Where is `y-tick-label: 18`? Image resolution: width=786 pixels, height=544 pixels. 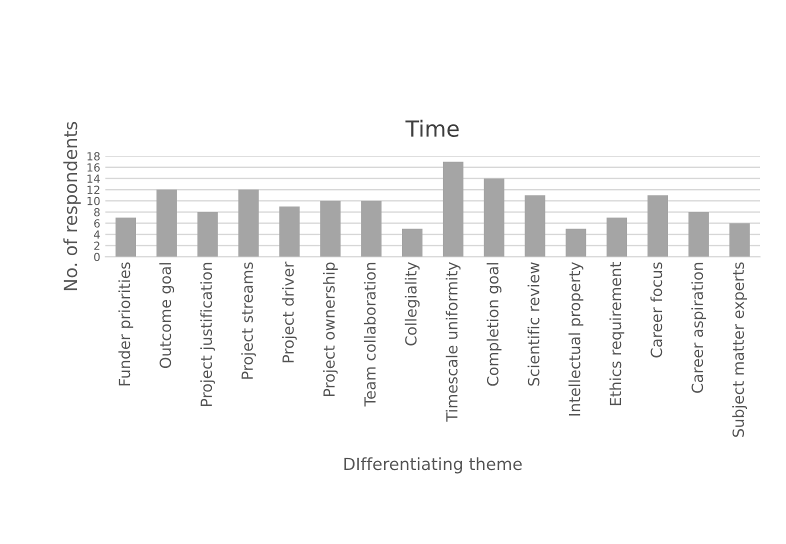
y-tick-label: 18 is located at coordinates (94, 156).